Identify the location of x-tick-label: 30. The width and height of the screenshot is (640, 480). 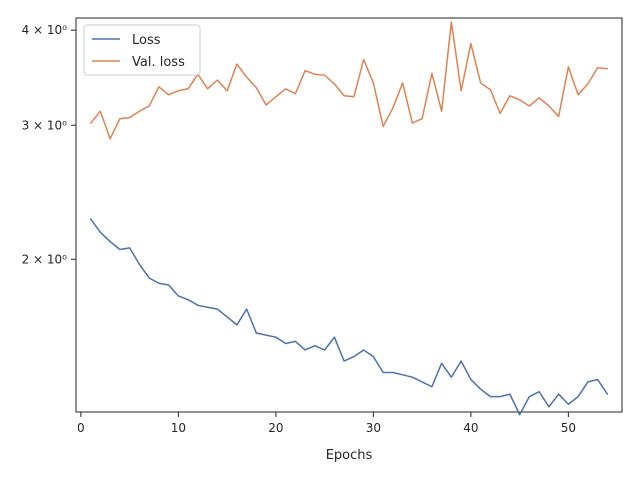
(373, 428).